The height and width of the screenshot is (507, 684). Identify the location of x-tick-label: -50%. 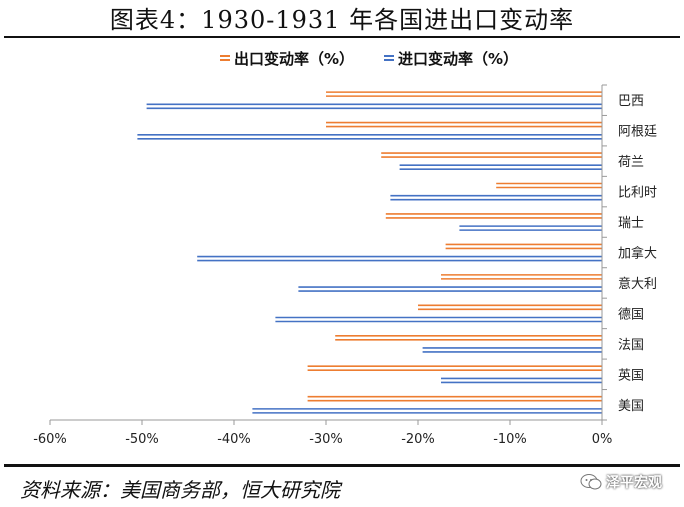
(142, 439).